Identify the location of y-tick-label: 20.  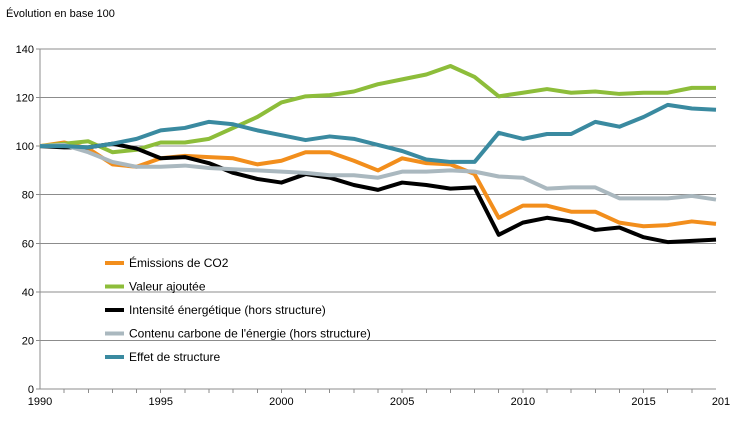
(28, 341).